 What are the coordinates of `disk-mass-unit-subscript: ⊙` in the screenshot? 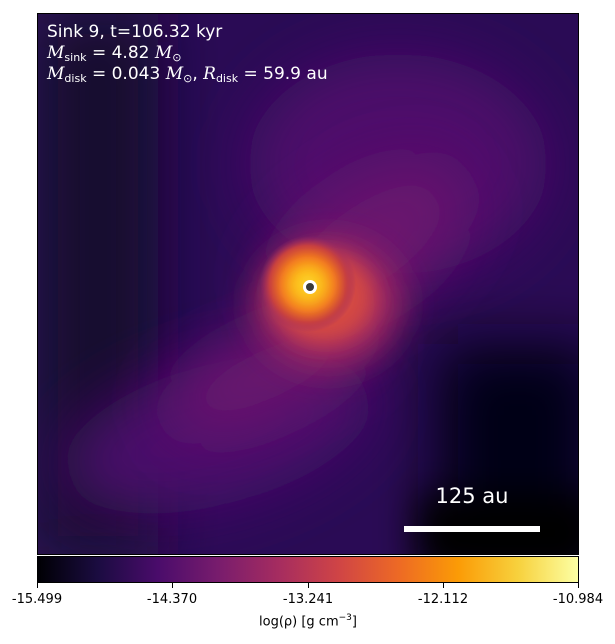 It's located at (188, 78).